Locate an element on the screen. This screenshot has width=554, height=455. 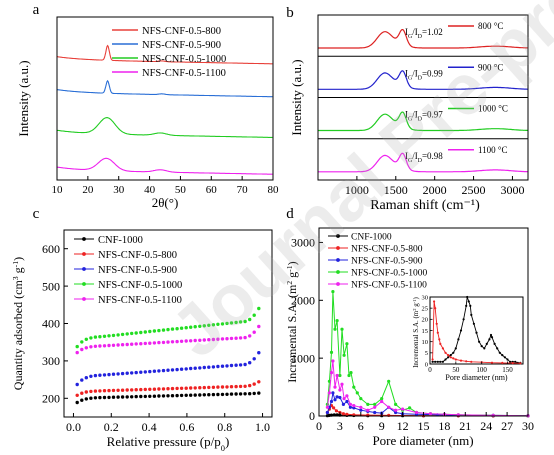
panel-d-ytick-label: 1000 is located at coordinates (303, 358).